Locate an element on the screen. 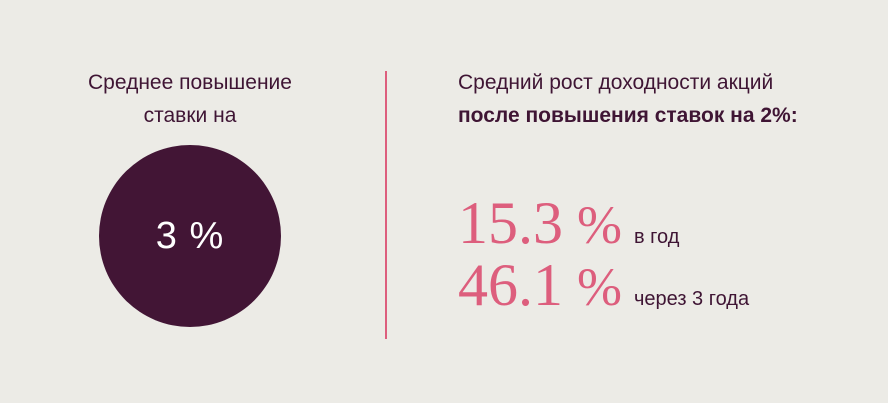 Image resolution: width=888 pixels, height=403 pixels. rate-increase-circle: 3 % is located at coordinates (190, 236).